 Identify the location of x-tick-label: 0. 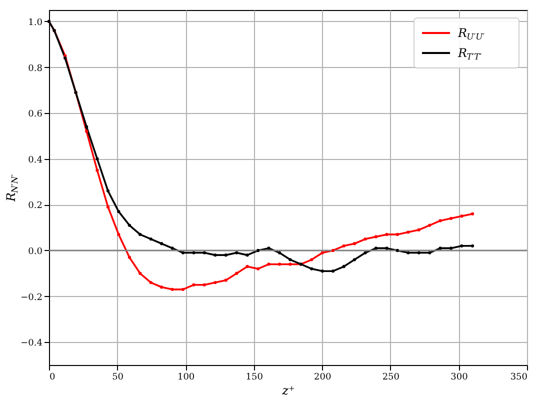
(53, 377).